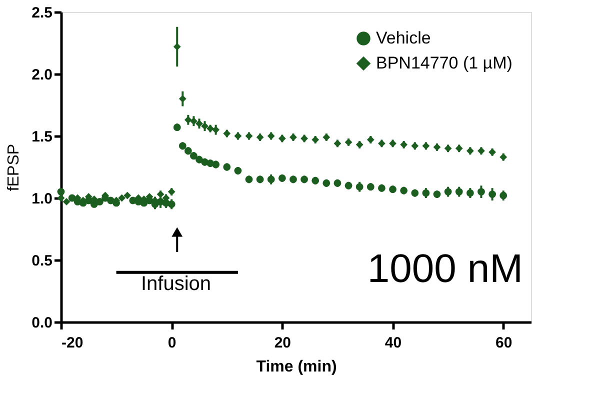 This screenshot has width=598, height=401. I want to click on legend-label: BPN14770 (1 µM), so click(444, 63).